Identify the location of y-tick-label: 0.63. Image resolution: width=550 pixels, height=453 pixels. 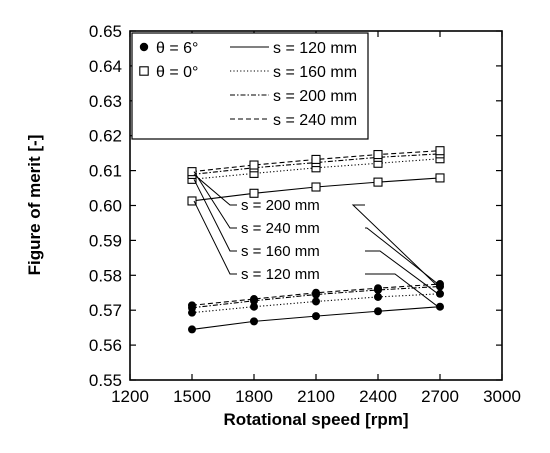
(105, 101).